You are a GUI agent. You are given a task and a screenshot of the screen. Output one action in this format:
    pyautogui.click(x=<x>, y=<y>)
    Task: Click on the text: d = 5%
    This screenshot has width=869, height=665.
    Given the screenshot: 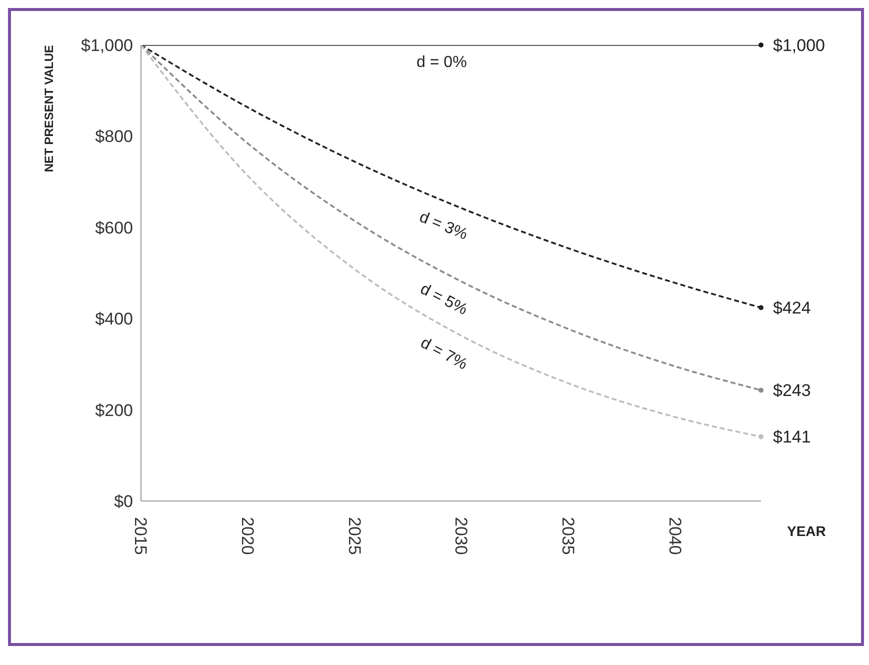 What is the action you would take?
    pyautogui.click(x=443, y=299)
    